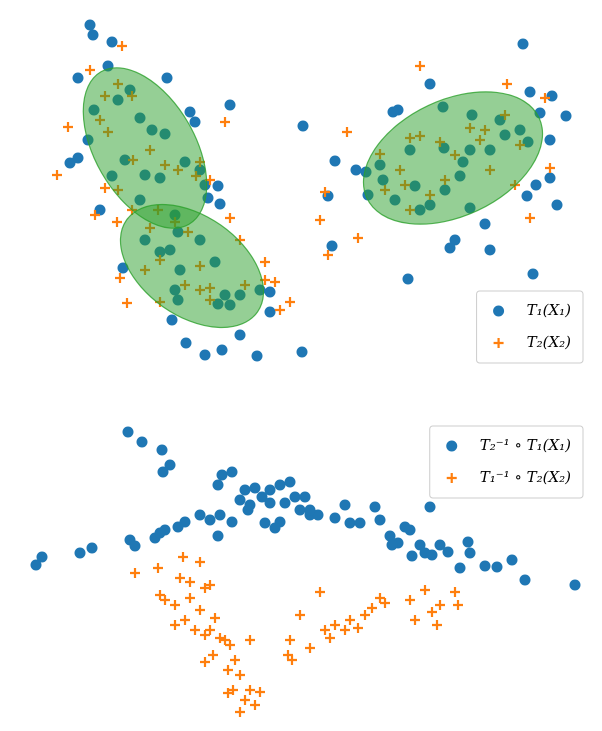  What do you see at coordinates (549, 342) in the screenshot?
I see `legend-label: T₂(X₂)` at bounding box center [549, 342].